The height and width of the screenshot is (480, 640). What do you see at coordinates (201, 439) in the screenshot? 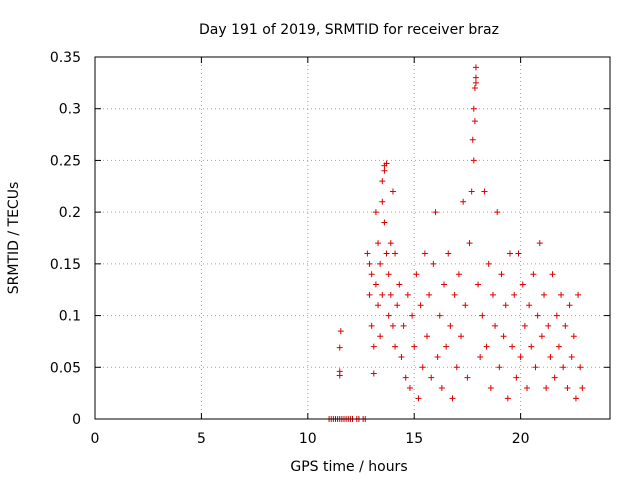
I see `x-tick-label: 5` at bounding box center [201, 439].